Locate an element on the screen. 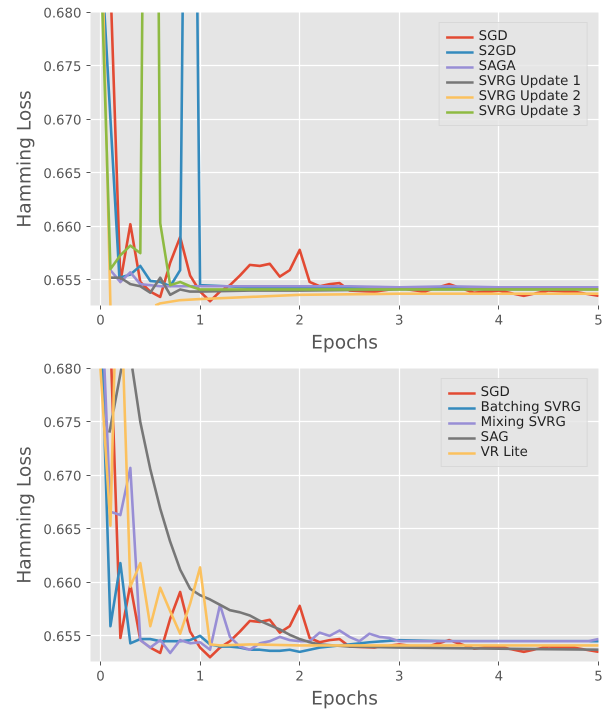 The height and width of the screenshot is (713, 608). legend-label: SVRG Update 3 is located at coordinates (529, 111).